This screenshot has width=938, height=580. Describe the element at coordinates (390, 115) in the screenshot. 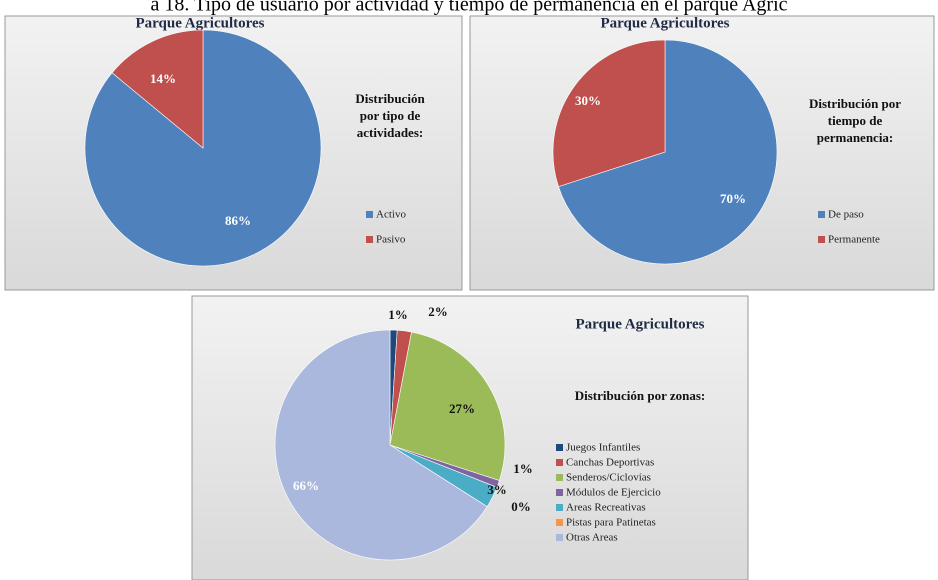

I see `subtitle: por tipo de` at that location.